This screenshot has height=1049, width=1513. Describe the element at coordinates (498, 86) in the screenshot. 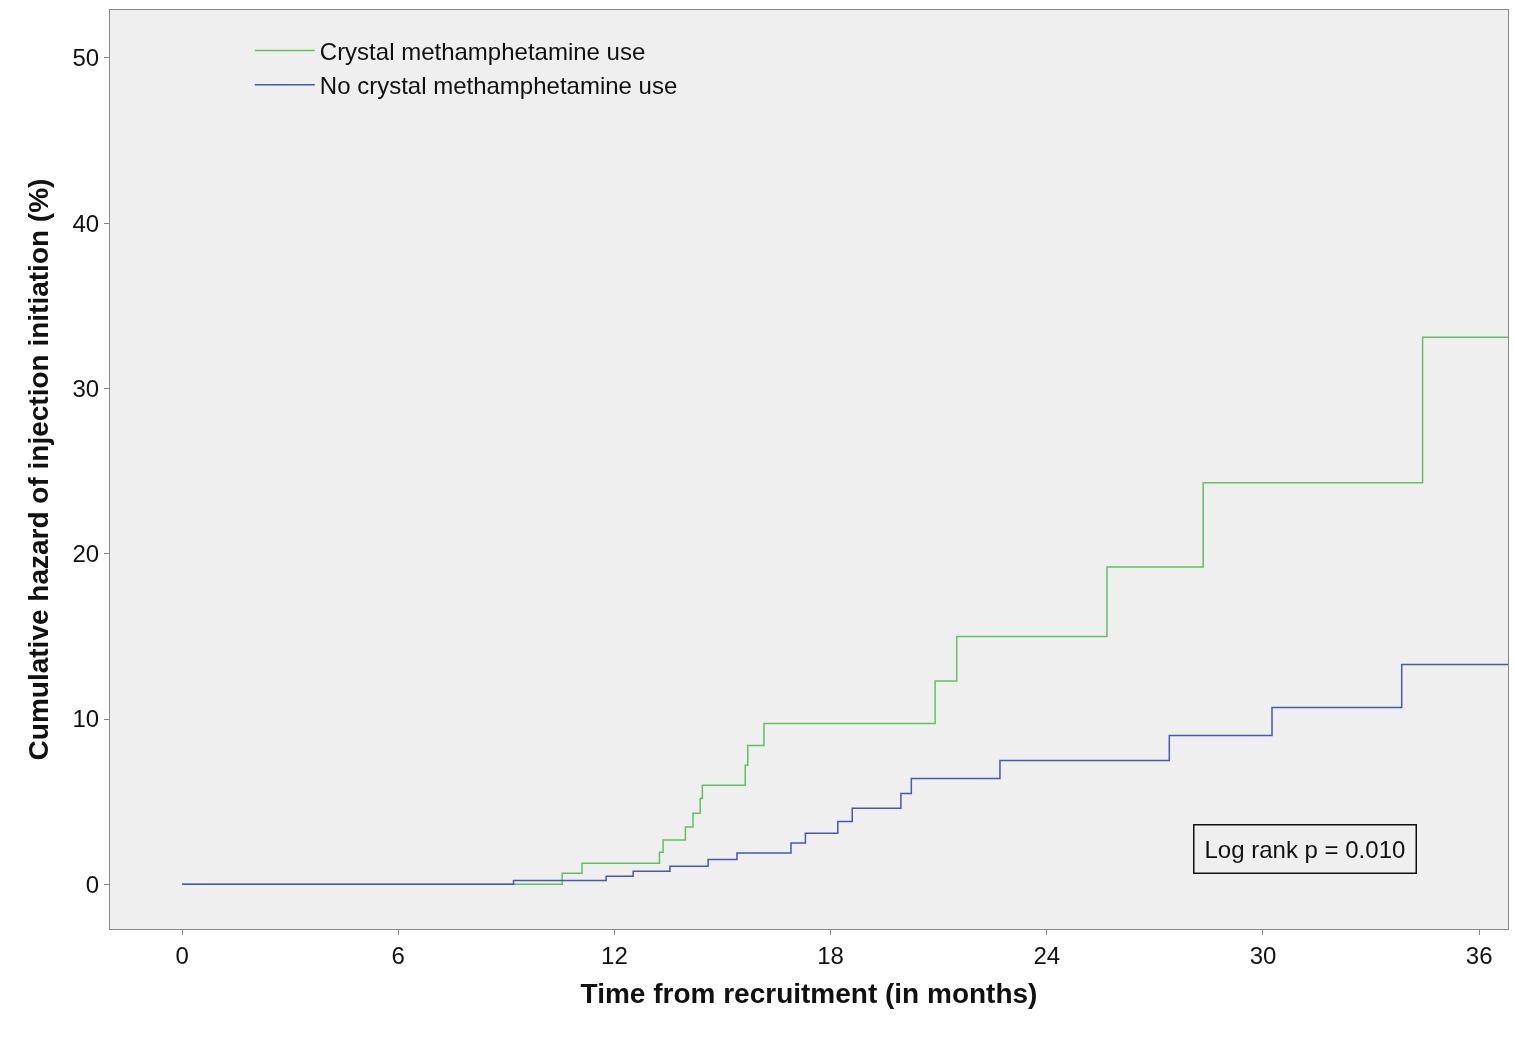

I see `legend-label: No crystal methamphetamine use` at that location.